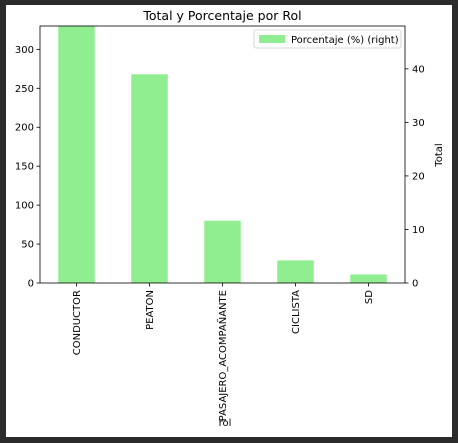 This screenshot has width=458, height=443. I want to click on bar-conductor, so click(76, 154).